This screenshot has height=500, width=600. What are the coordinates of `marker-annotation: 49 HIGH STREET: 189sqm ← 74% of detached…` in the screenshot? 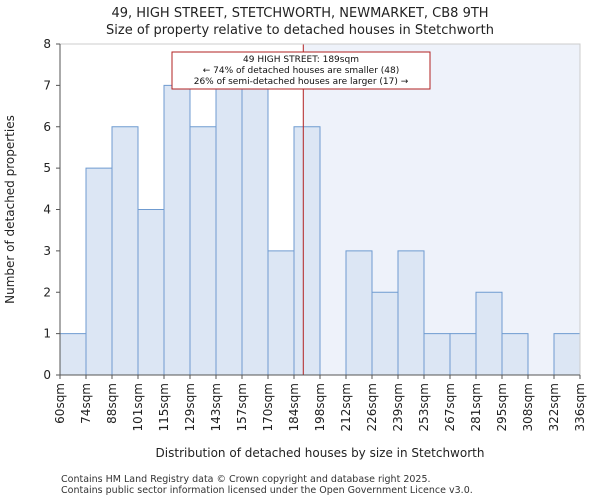 It's located at (301, 70).